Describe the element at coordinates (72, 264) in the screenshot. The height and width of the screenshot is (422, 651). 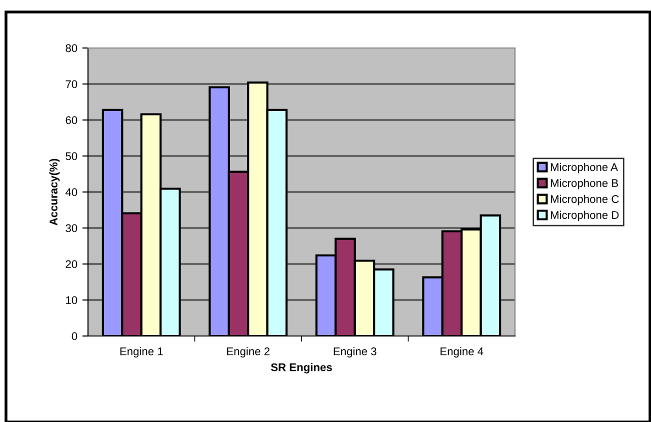
I see `y-tick-label: 20` at that location.